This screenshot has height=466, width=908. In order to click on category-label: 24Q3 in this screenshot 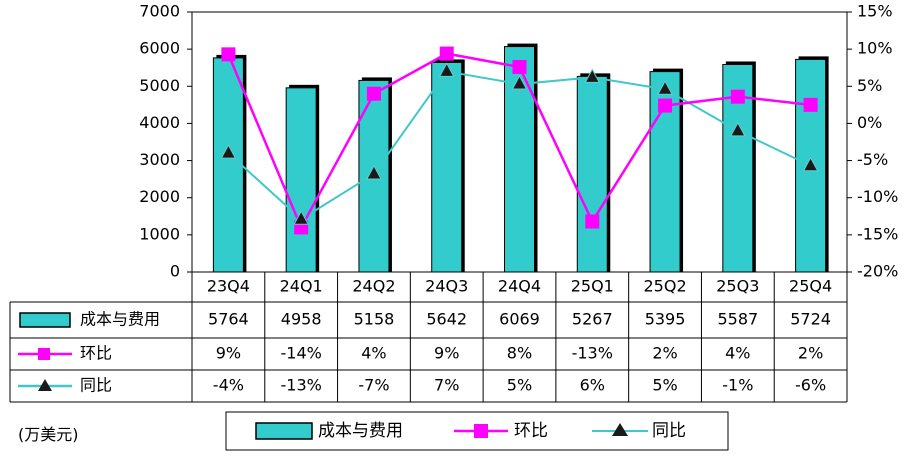, I will do `click(446, 286)`.